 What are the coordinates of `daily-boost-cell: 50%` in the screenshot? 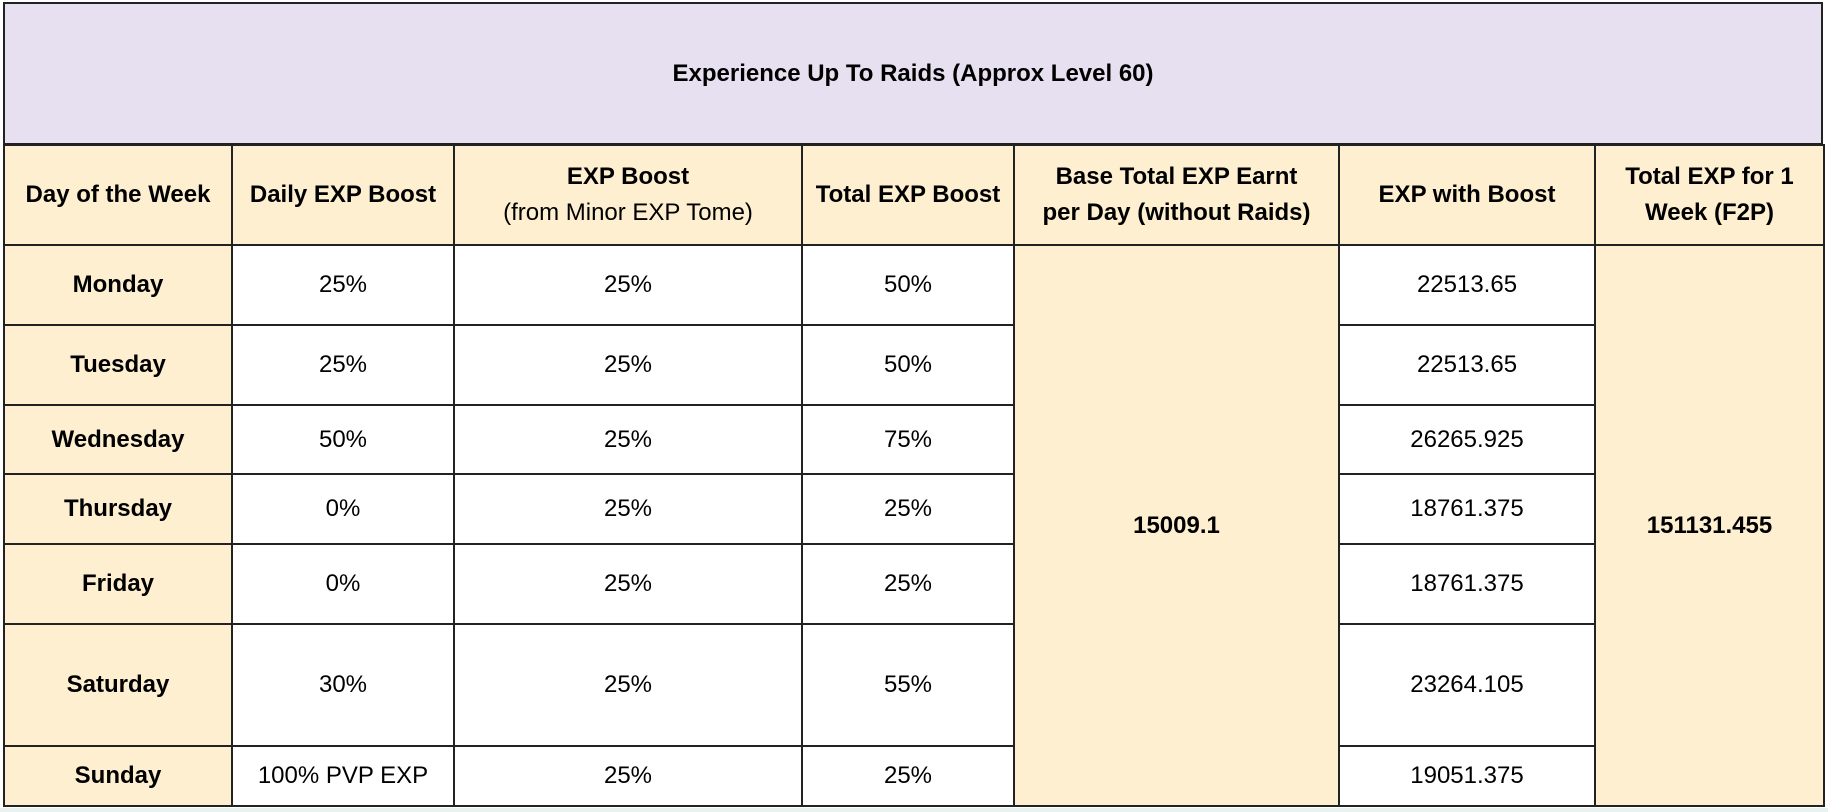 It's located at (343, 439).